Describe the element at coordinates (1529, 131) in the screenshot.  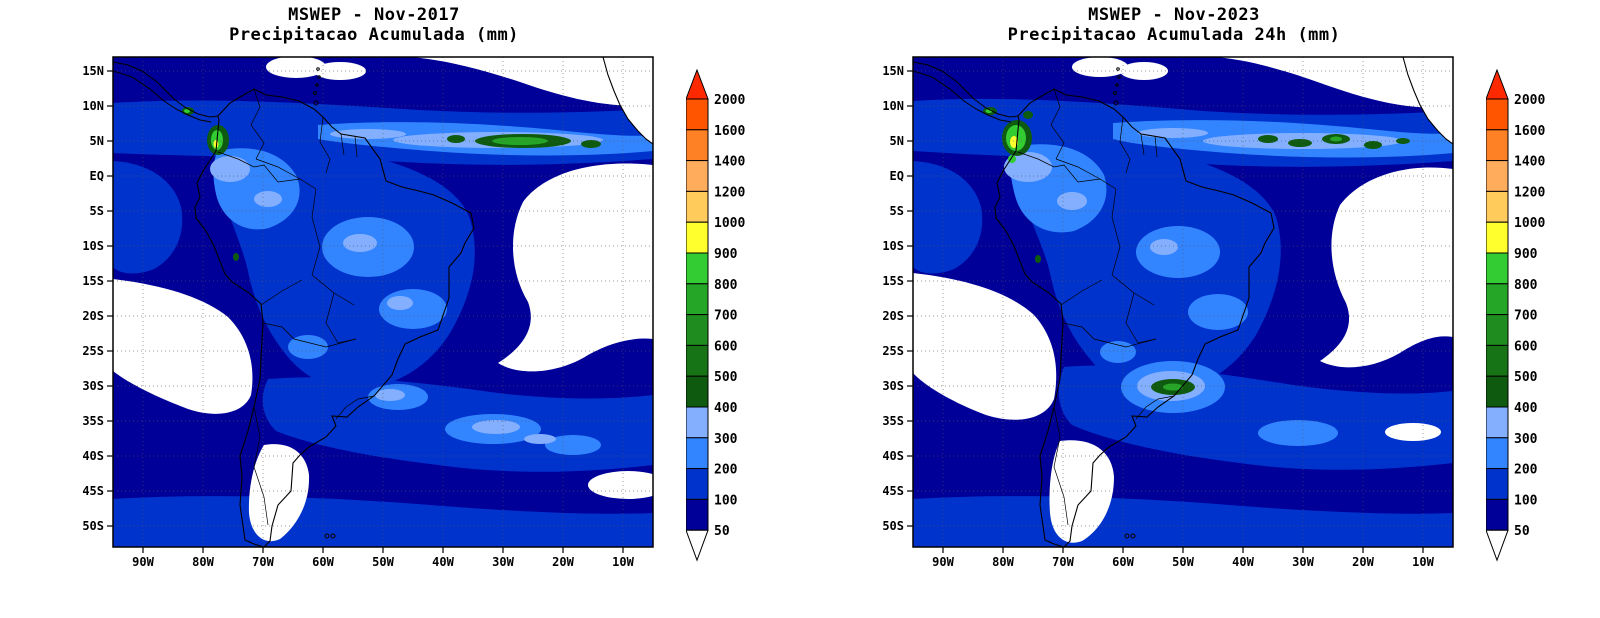
I see `colorbar-label: 1600` at that location.